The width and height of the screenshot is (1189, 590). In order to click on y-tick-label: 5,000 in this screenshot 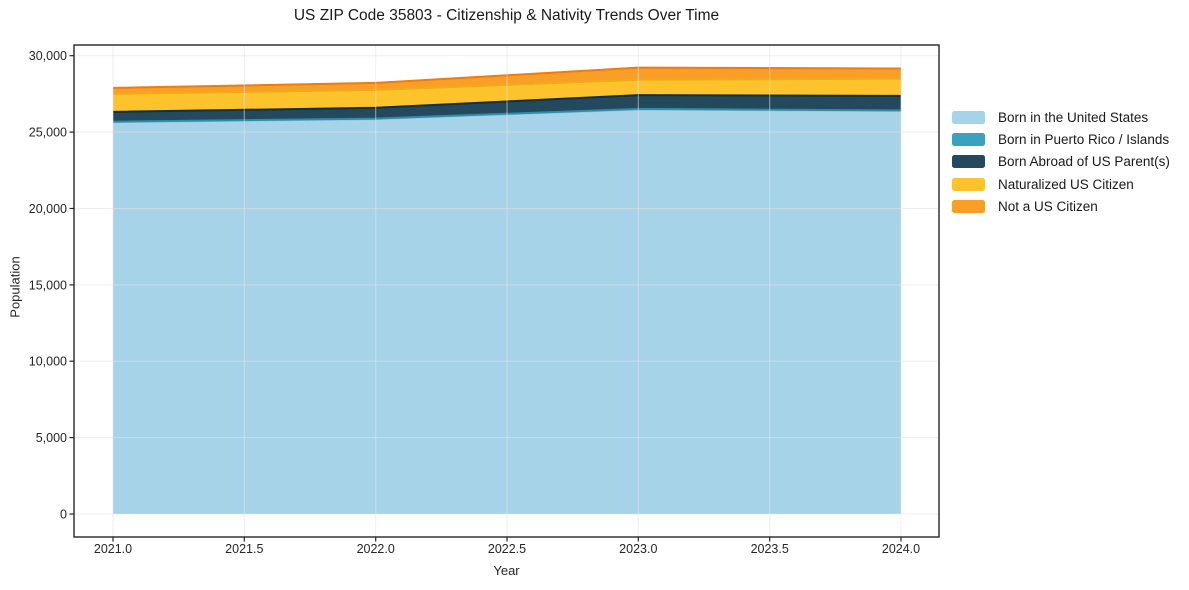, I will do `click(51, 438)`.